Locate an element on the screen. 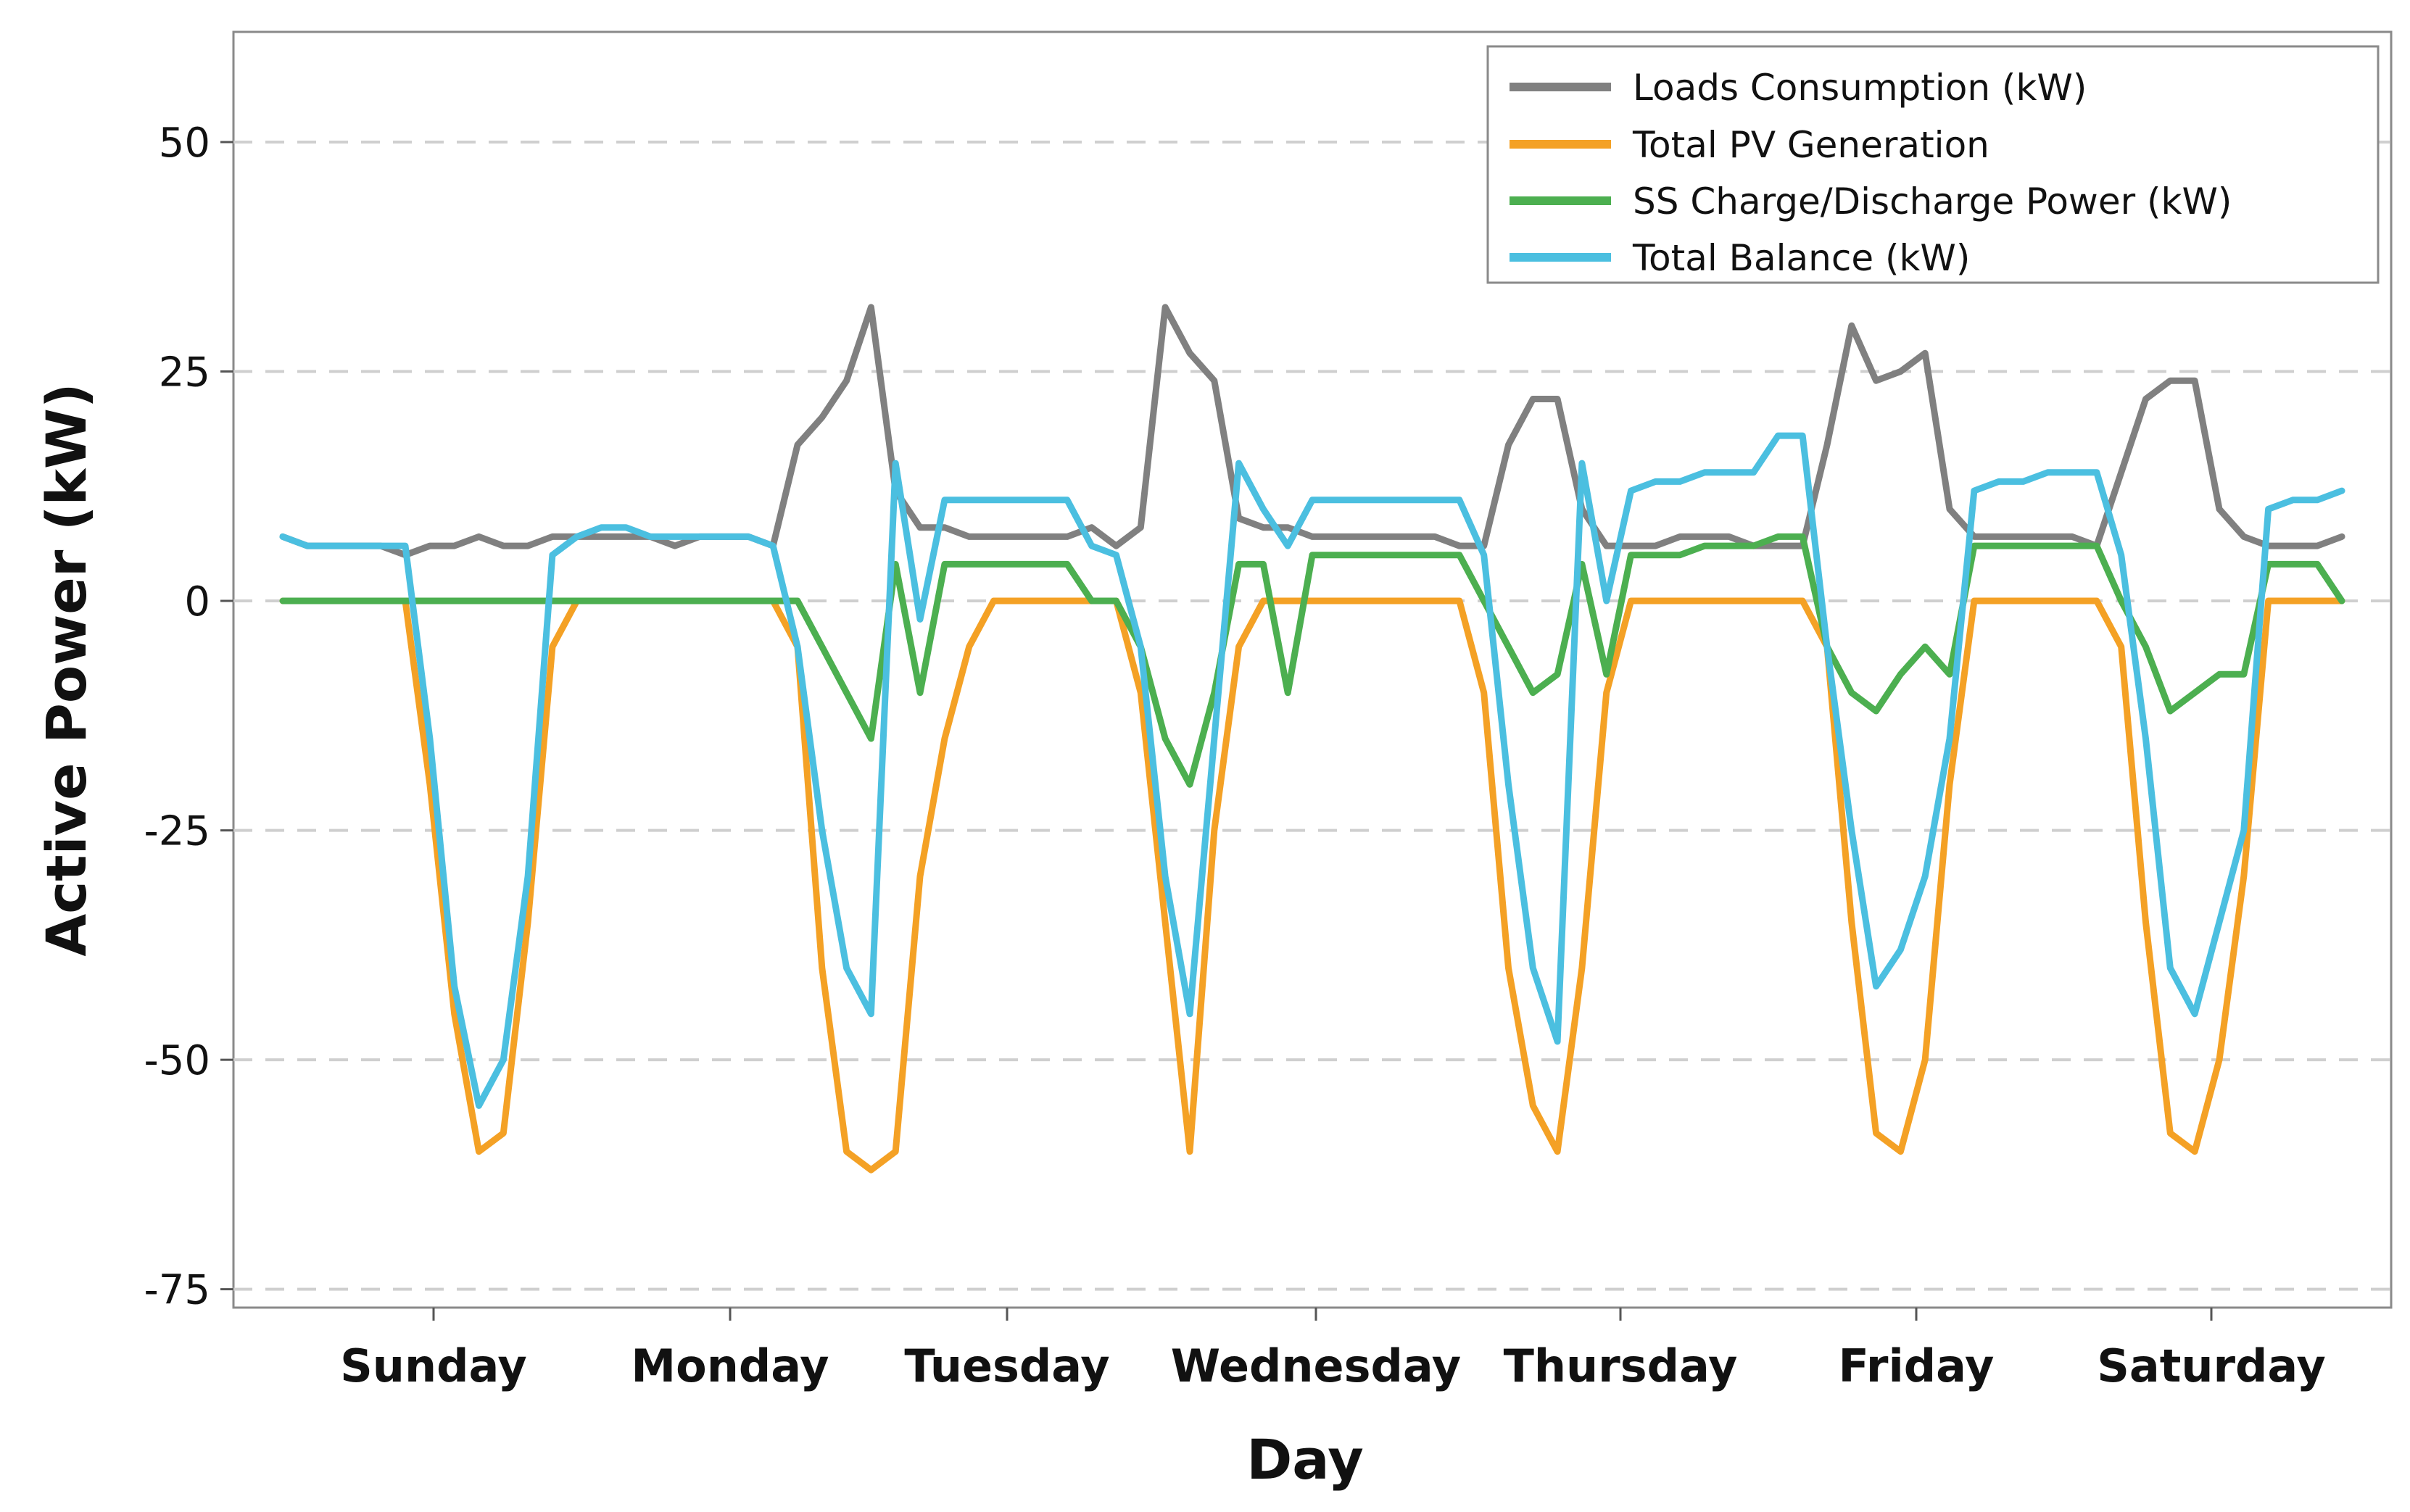  legend-box is located at coordinates (1933, 164).